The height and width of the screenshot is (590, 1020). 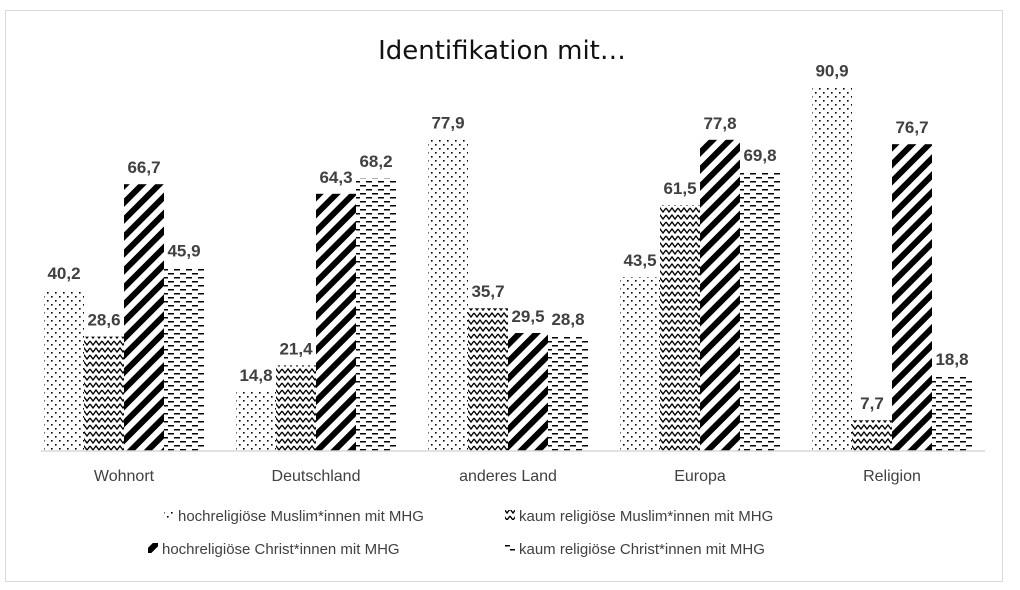 I want to click on data-label: 7,7, so click(x=872, y=403).